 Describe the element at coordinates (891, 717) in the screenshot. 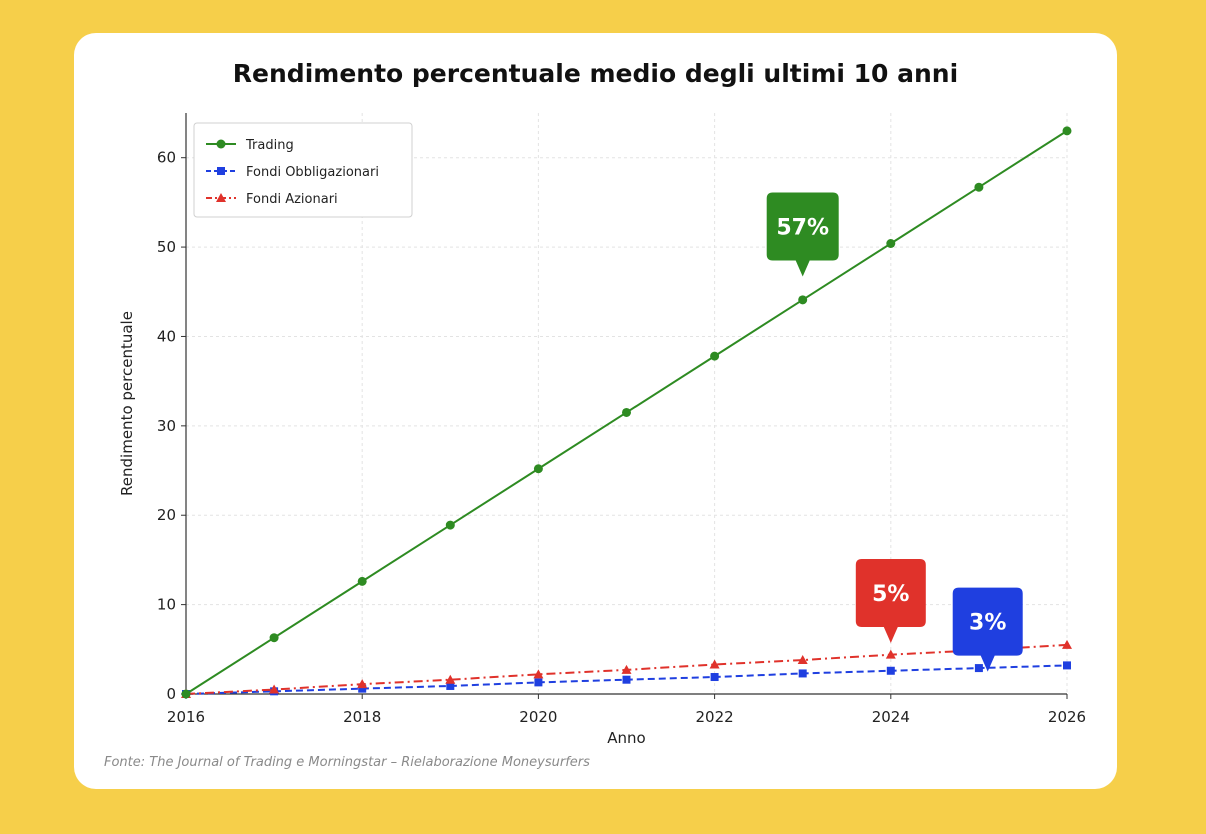

I see `x-tick-label: 2024` at that location.